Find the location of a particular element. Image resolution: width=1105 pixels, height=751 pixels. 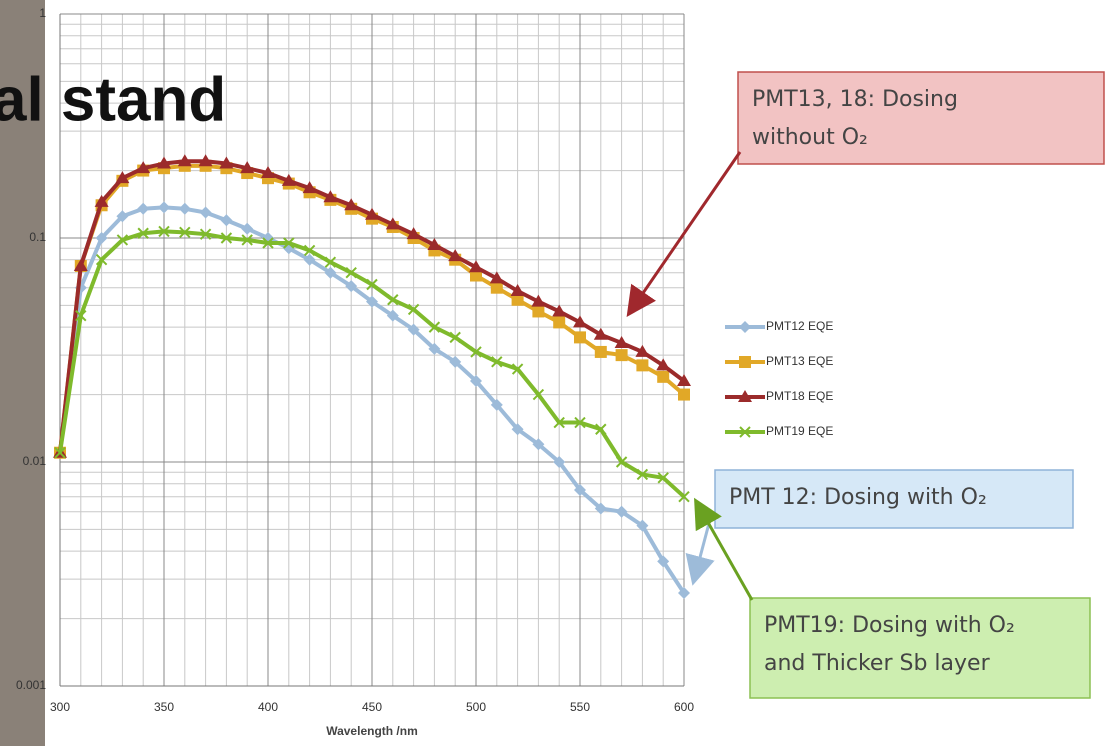

legend-label: PMT19 EQE is located at coordinates (799, 431).